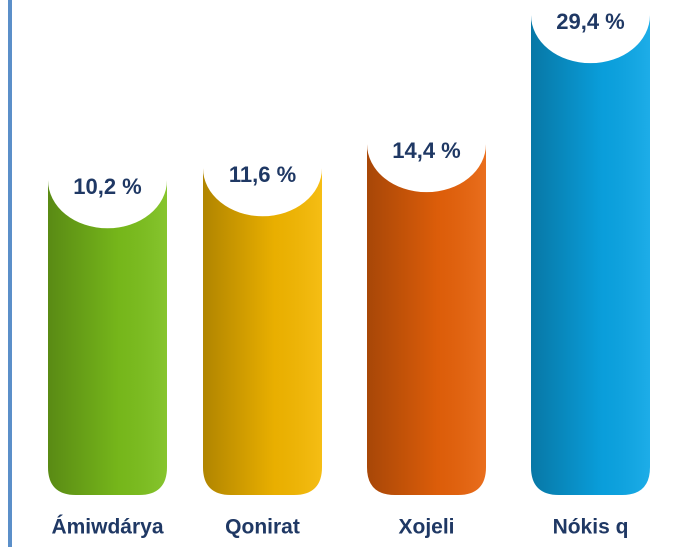 The width and height of the screenshot is (679, 547). What do you see at coordinates (426, 150) in the screenshot?
I see `value-label: 14,4 %` at bounding box center [426, 150].